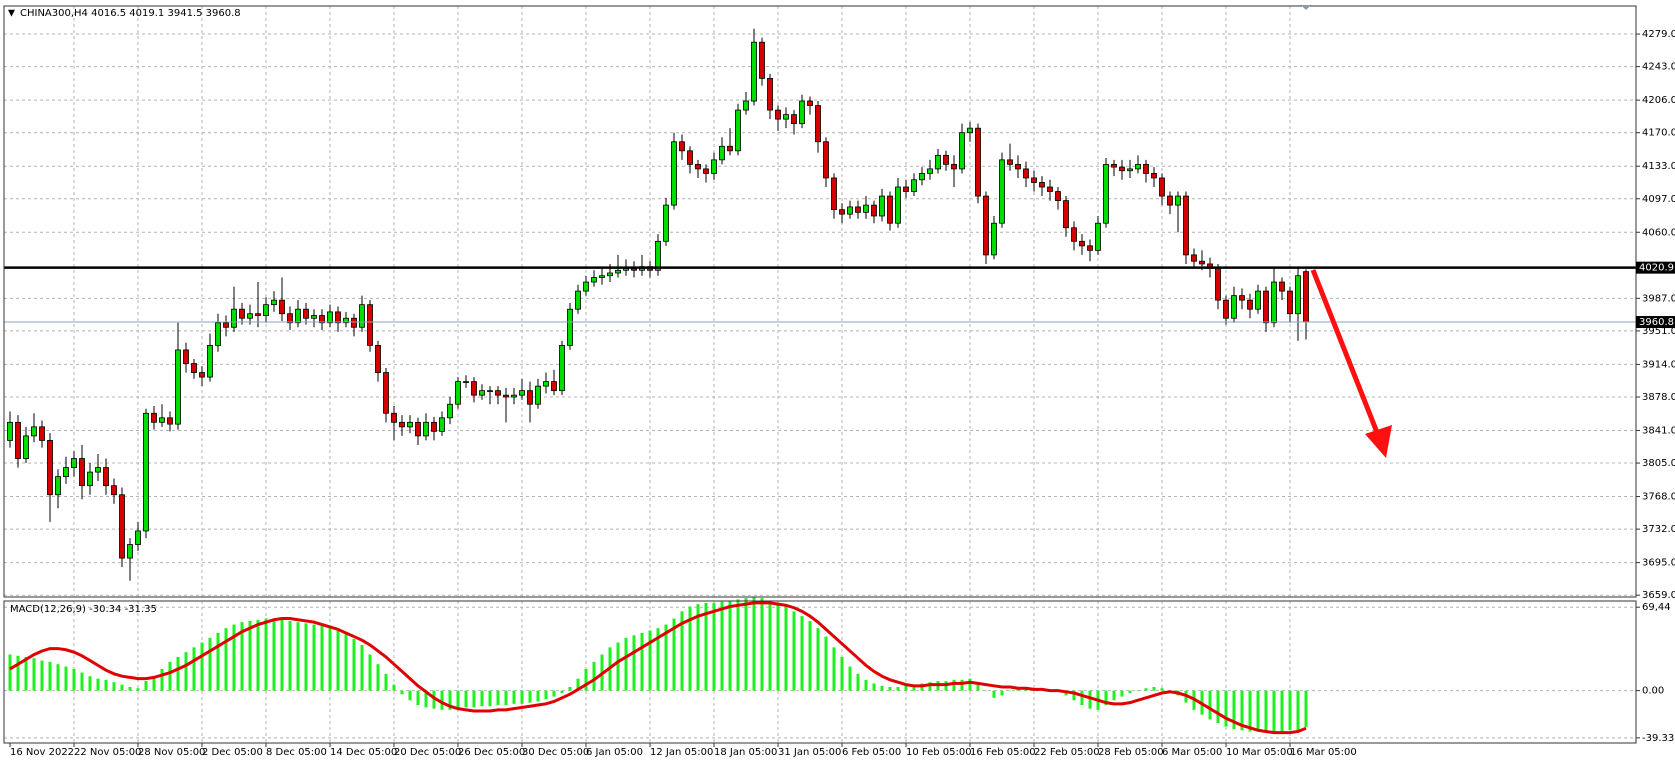 The height and width of the screenshot is (764, 1675). Describe the element at coordinates (105, 609) in the screenshot. I see `macd-hist-last: -30.34` at that location.